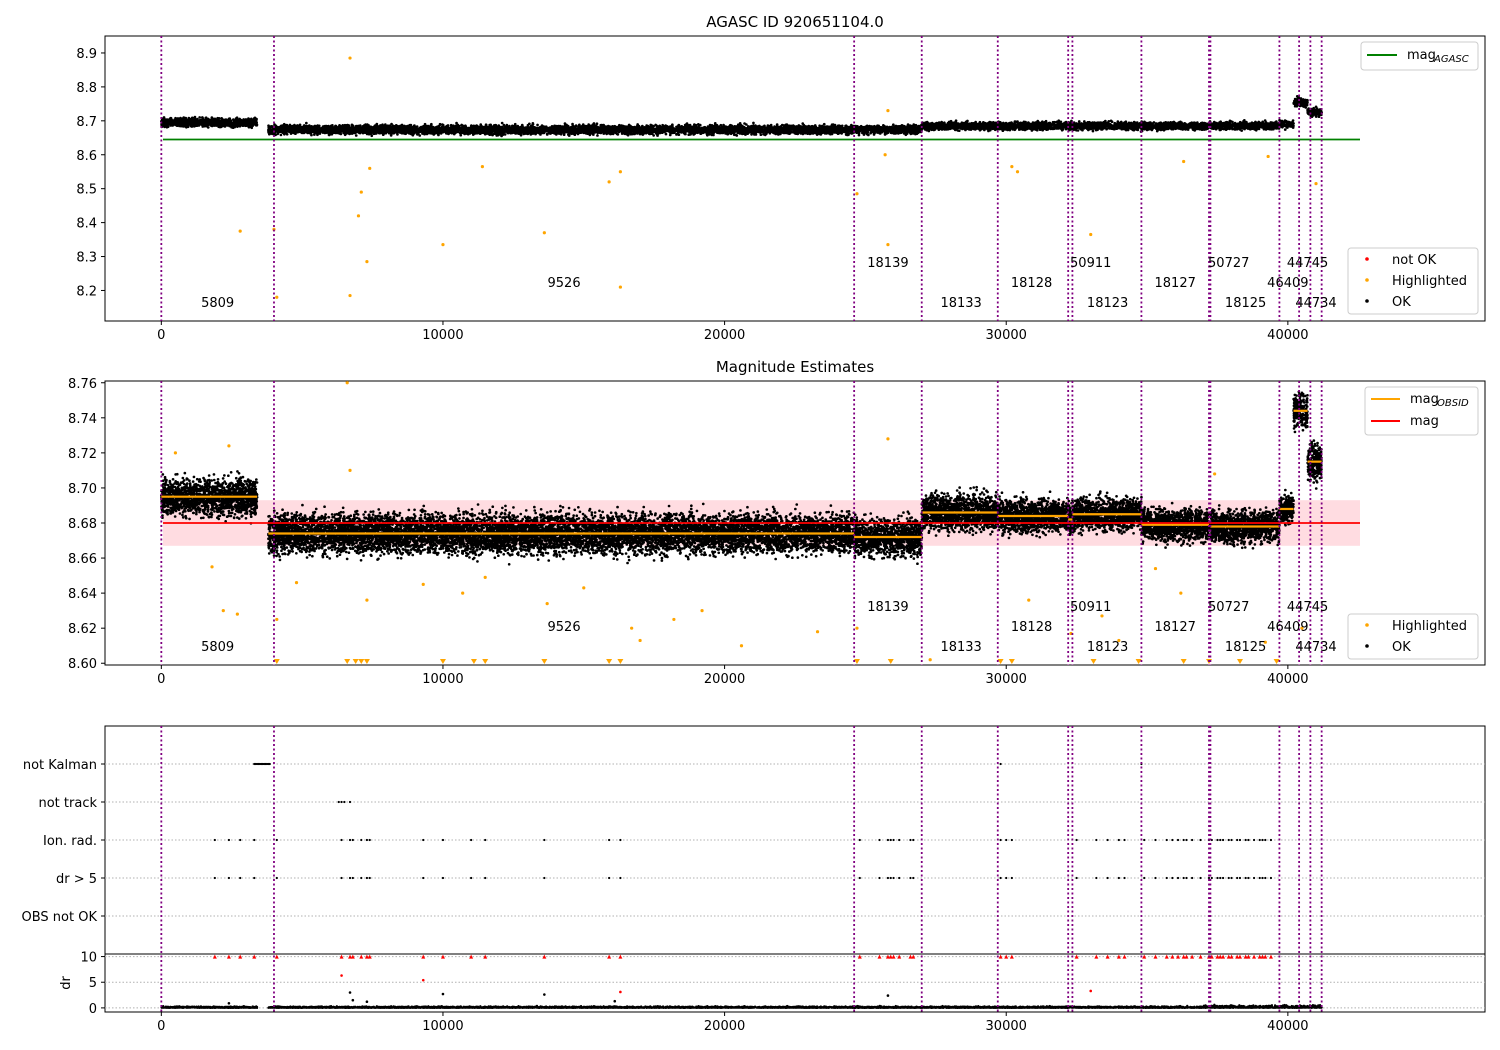  I want to click on obsid-label: 18127, so click(1175, 627).